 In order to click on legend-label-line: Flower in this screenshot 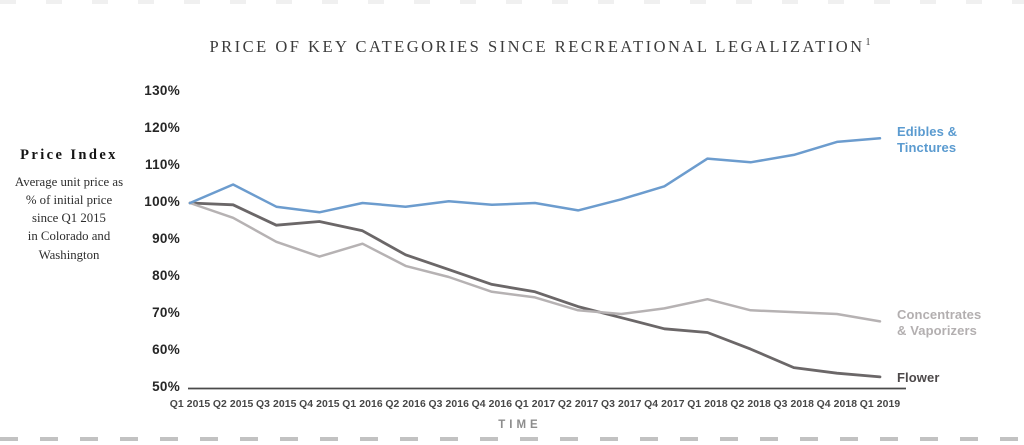, I will do `click(918, 378)`.